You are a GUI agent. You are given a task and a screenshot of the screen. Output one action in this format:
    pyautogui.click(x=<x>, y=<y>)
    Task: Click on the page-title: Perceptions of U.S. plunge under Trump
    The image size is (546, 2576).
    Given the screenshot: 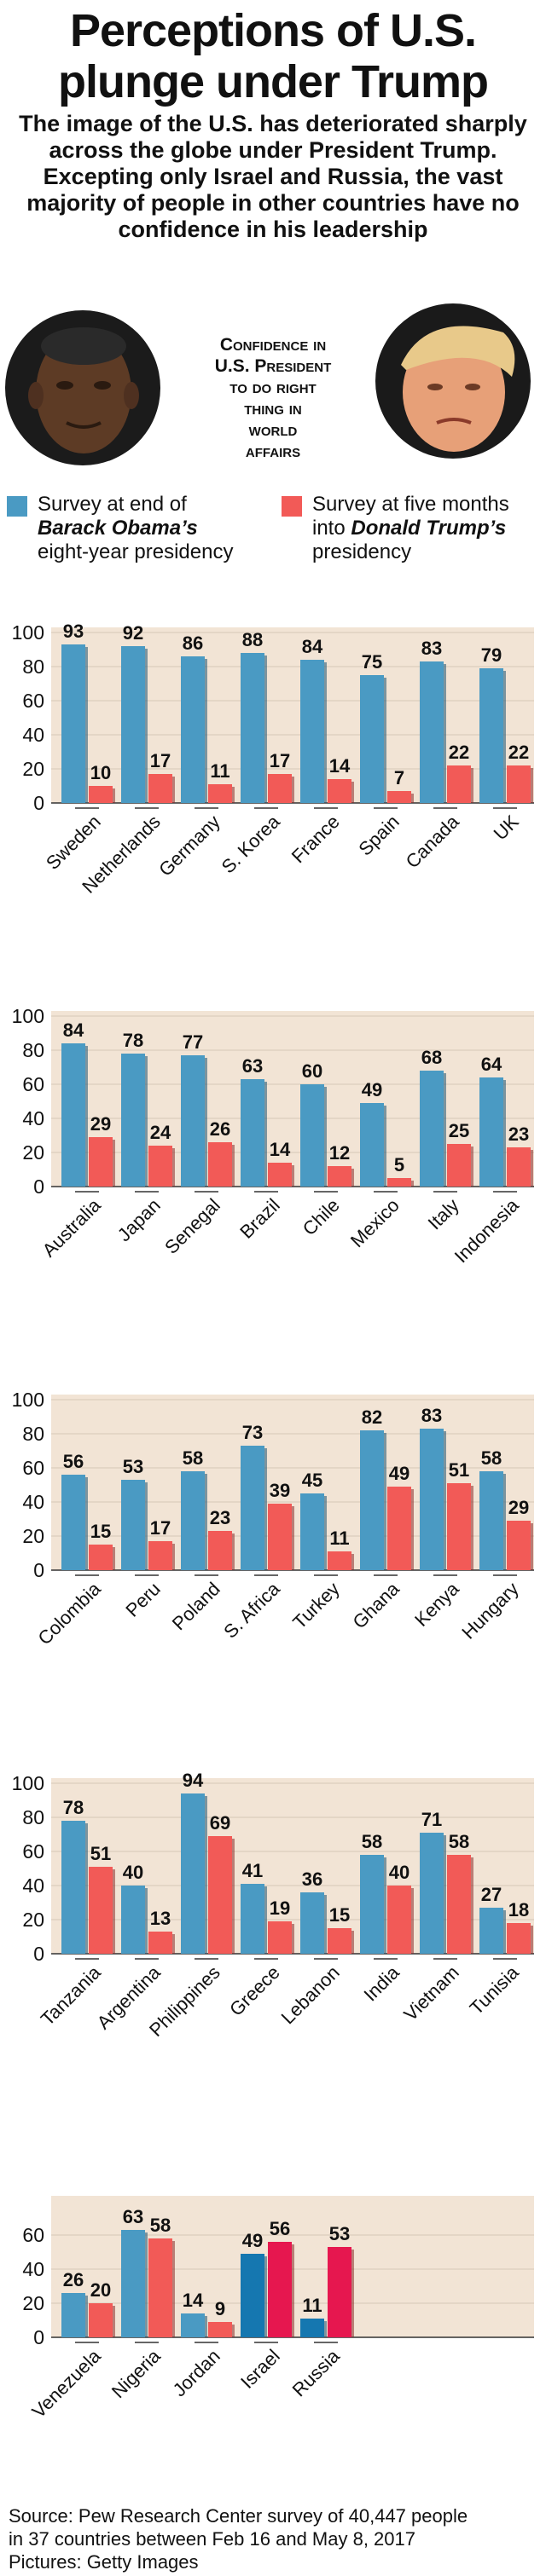 What is the action you would take?
    pyautogui.click(x=273, y=56)
    